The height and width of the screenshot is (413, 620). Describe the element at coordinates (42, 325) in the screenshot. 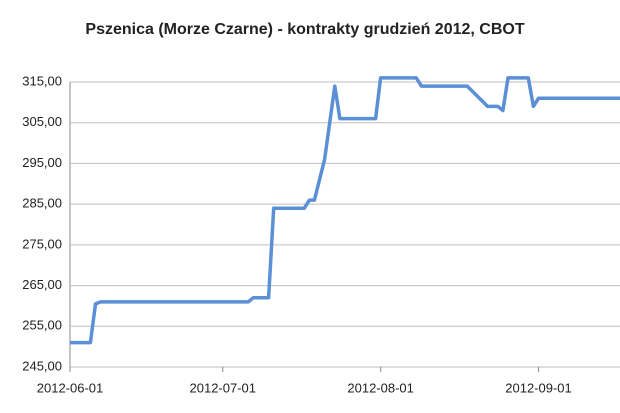

I see `y-tick-label: 255,00` at that location.